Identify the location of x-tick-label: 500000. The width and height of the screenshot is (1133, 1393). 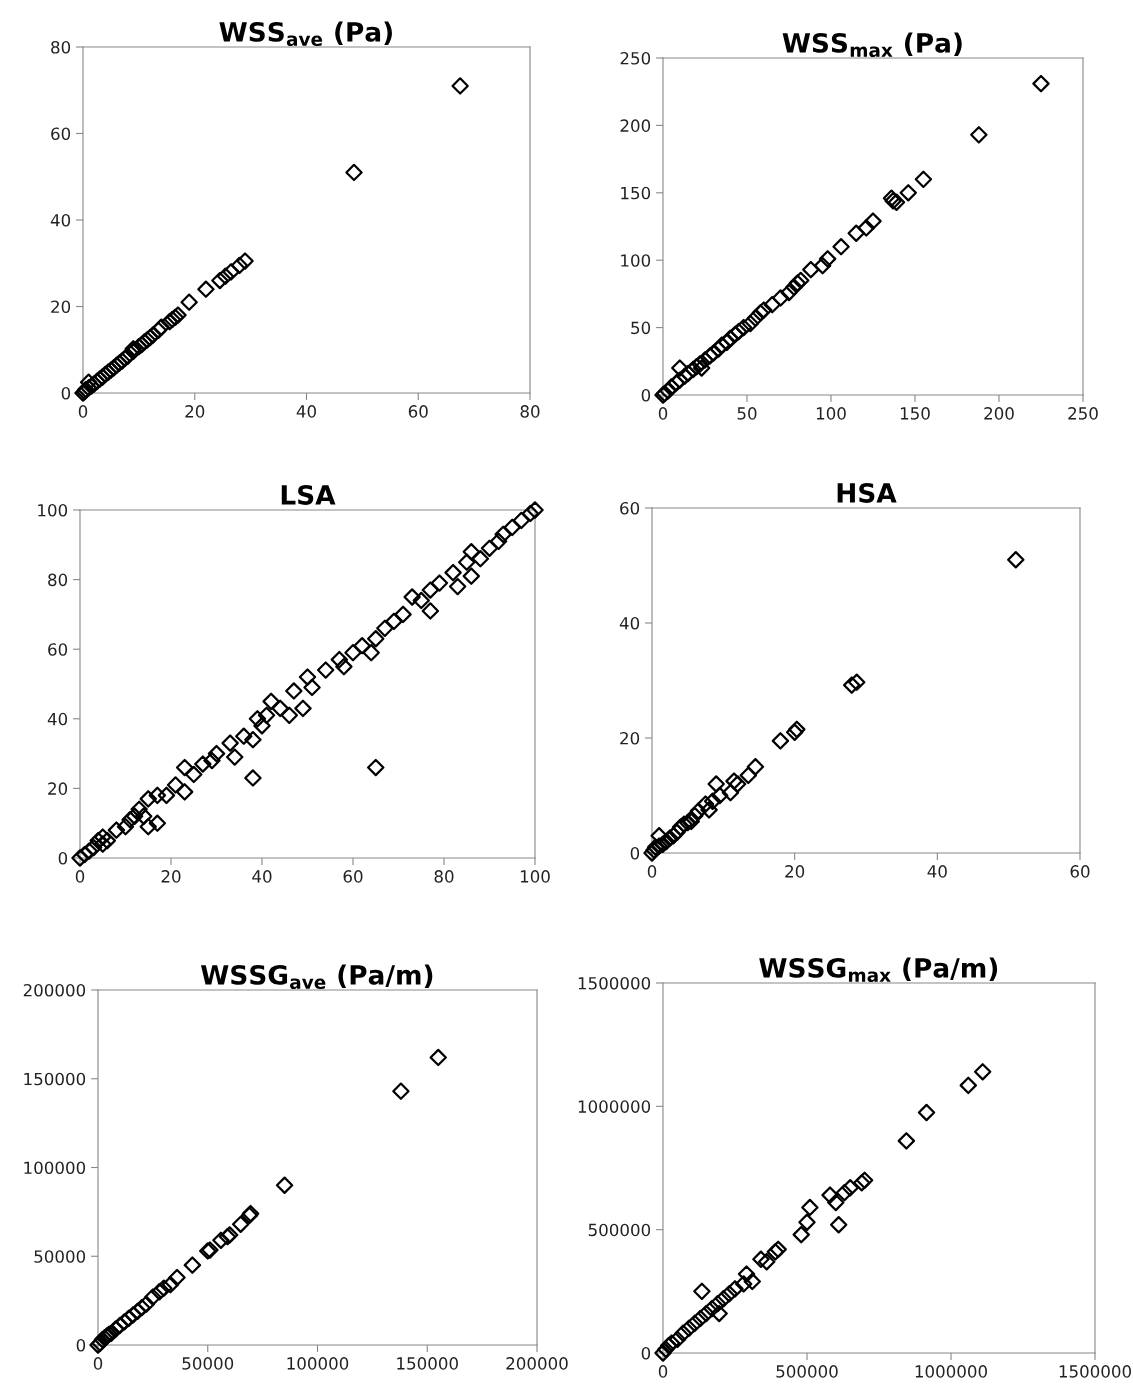
(807, 1371).